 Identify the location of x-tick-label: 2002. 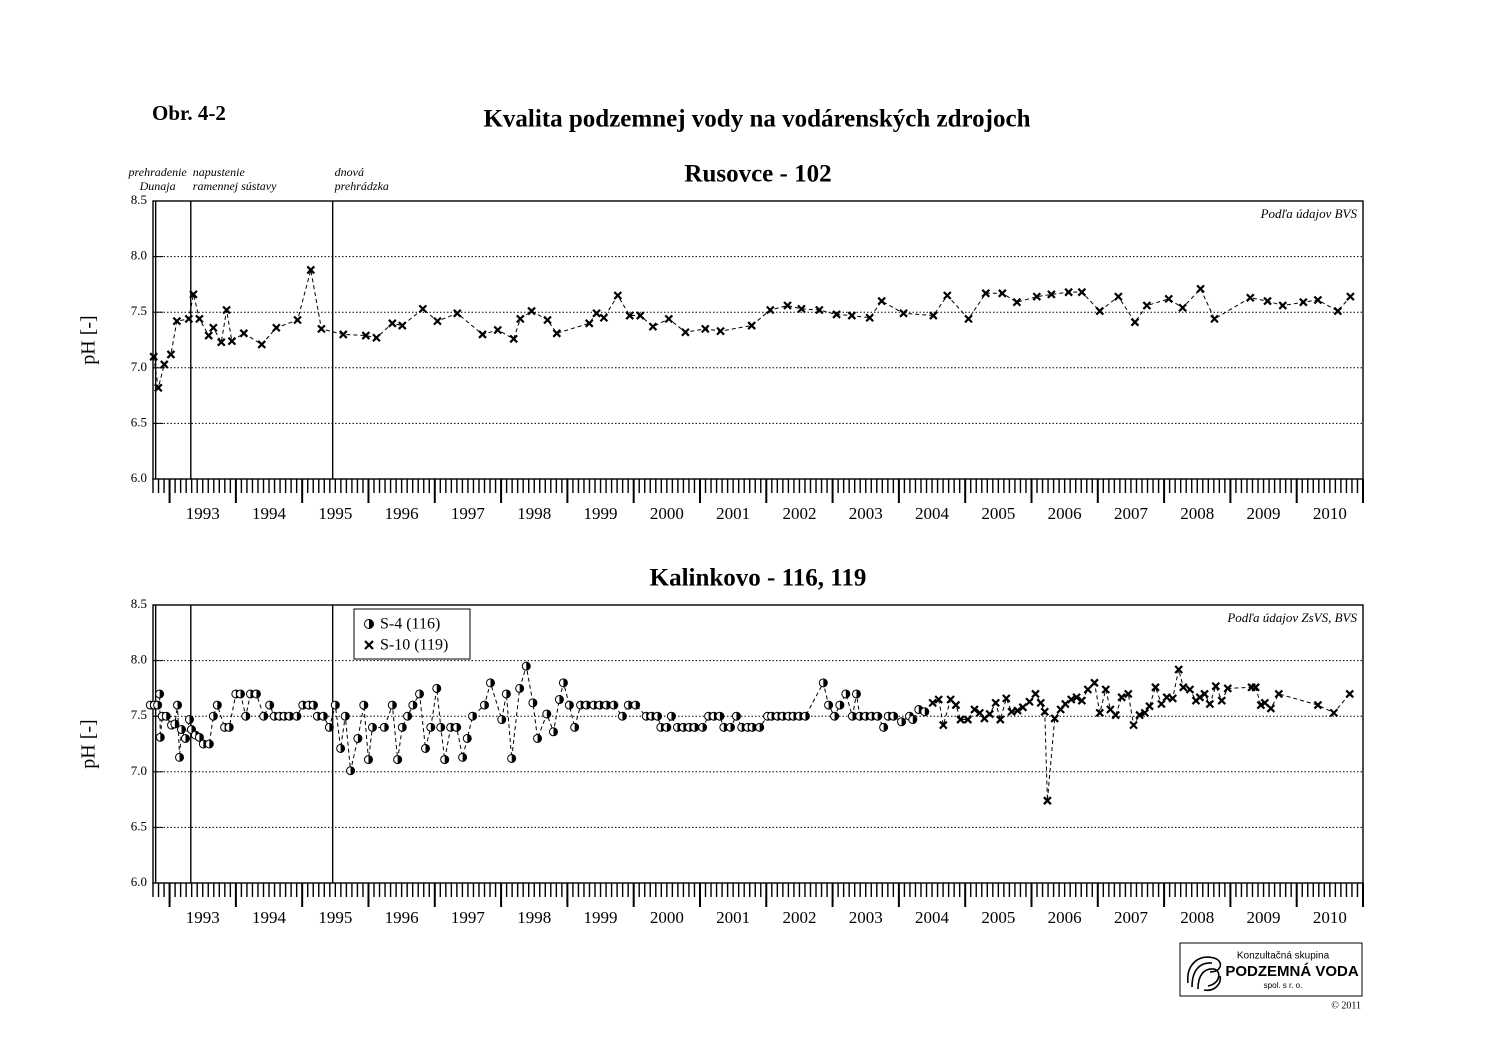
(799, 513).